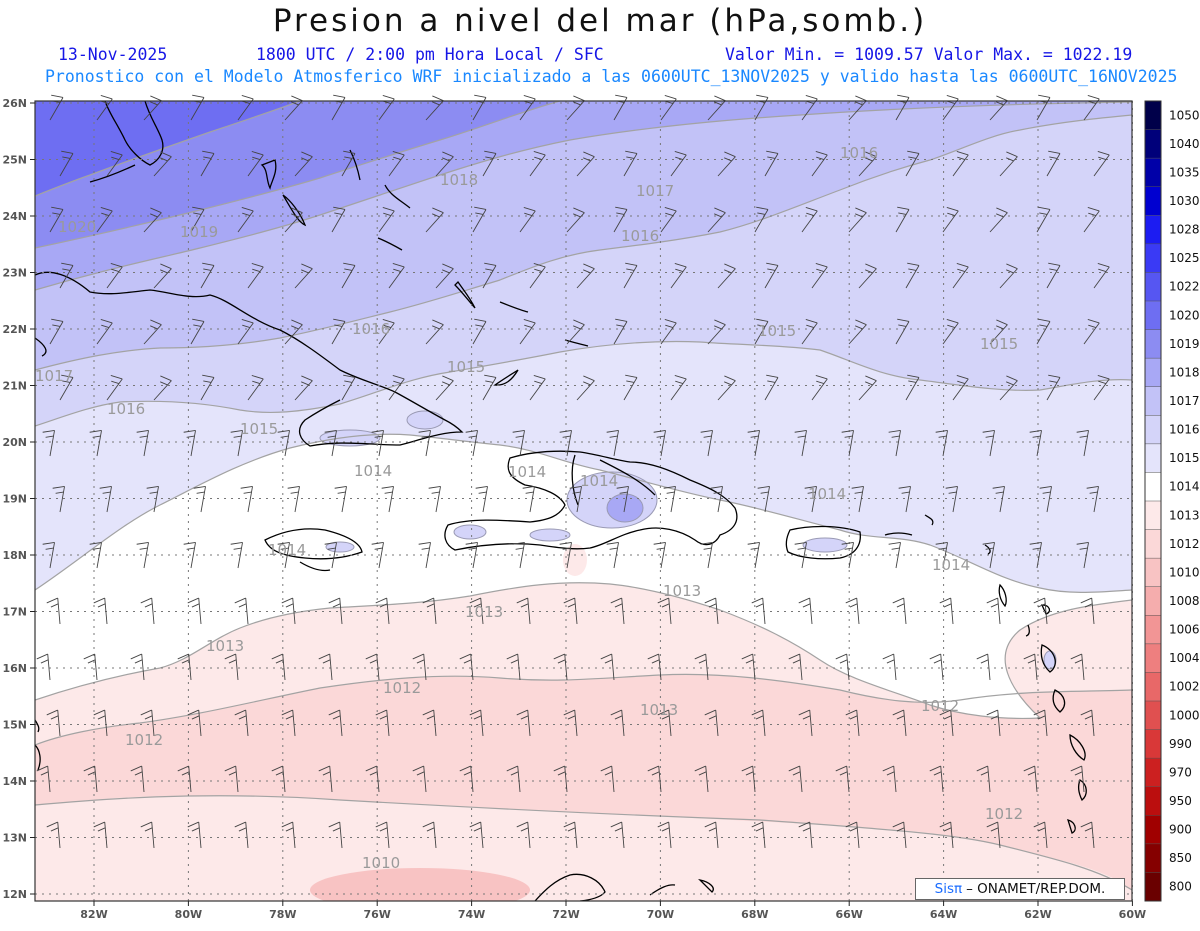 This screenshot has height=931, width=1200. I want to click on cell-cuba-east2, so click(425, 420).